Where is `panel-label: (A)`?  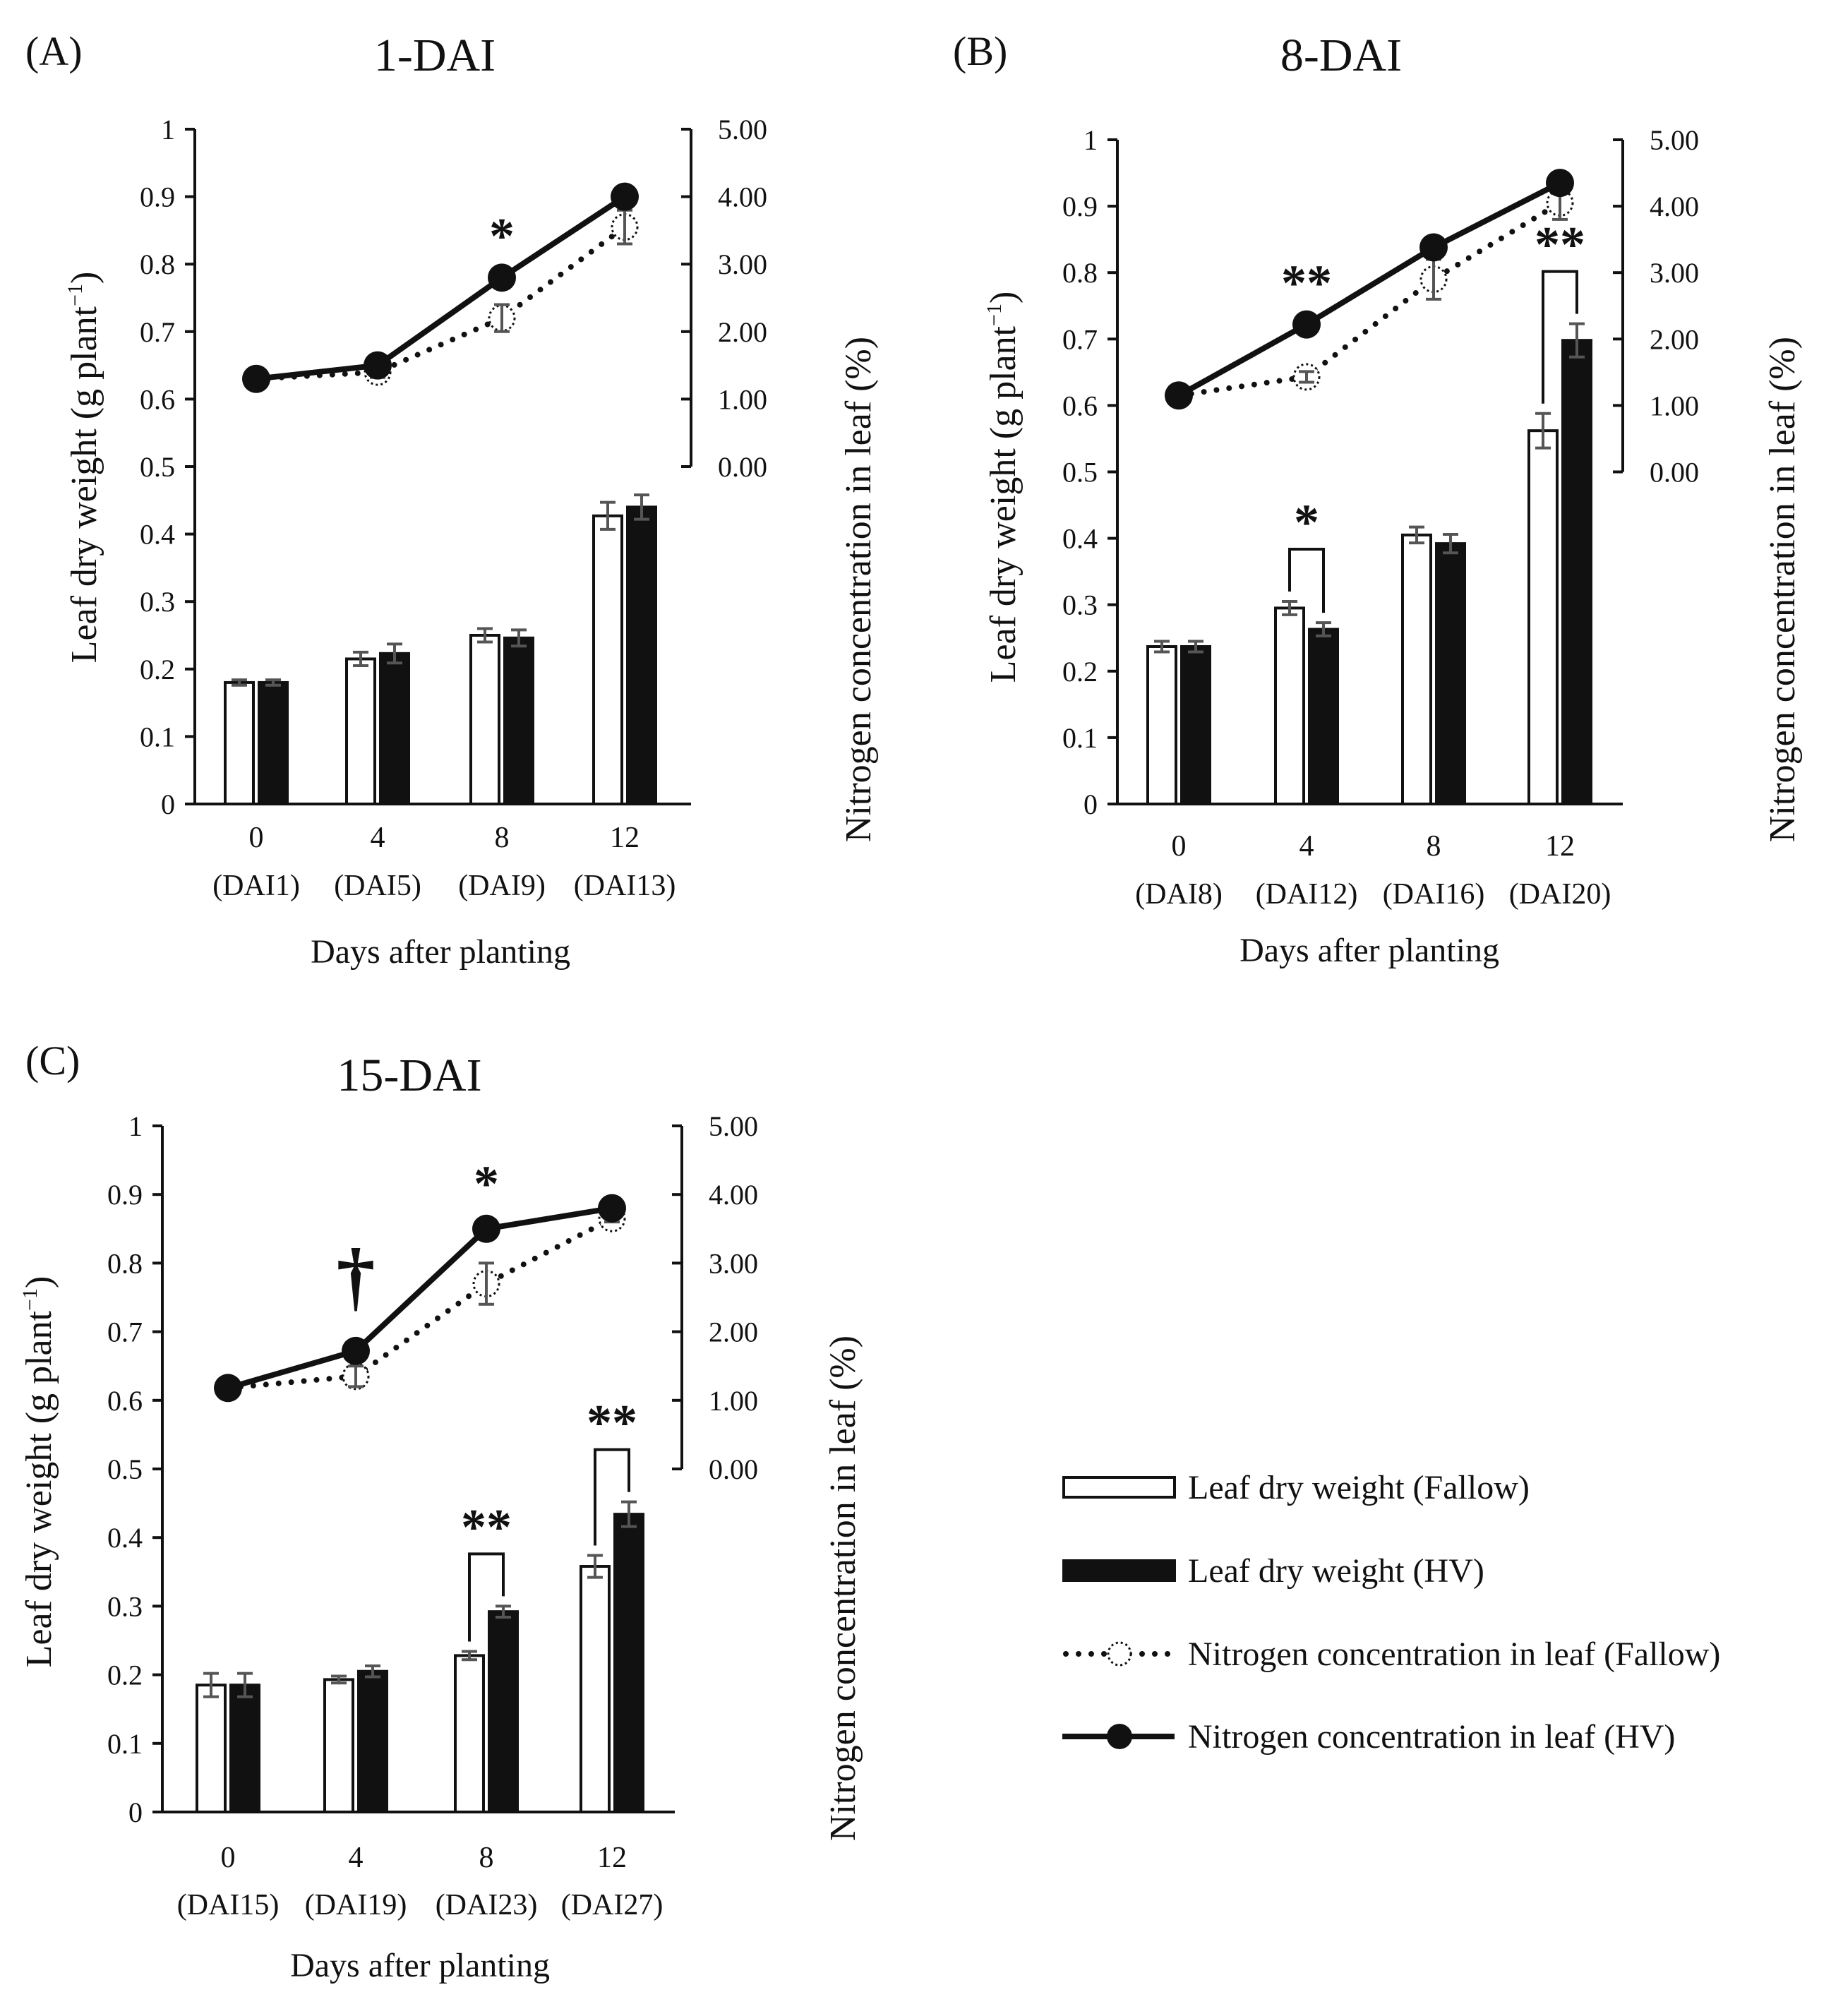 panel-label: (A) is located at coordinates (54, 51).